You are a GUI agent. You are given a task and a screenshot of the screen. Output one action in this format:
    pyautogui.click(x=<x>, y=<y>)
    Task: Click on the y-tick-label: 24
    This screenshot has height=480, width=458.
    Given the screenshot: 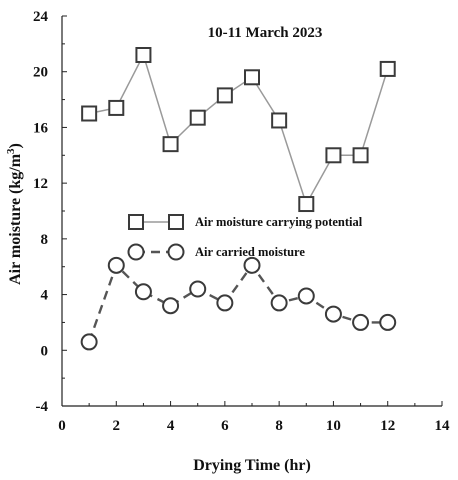 What is the action you would take?
    pyautogui.click(x=41, y=17)
    